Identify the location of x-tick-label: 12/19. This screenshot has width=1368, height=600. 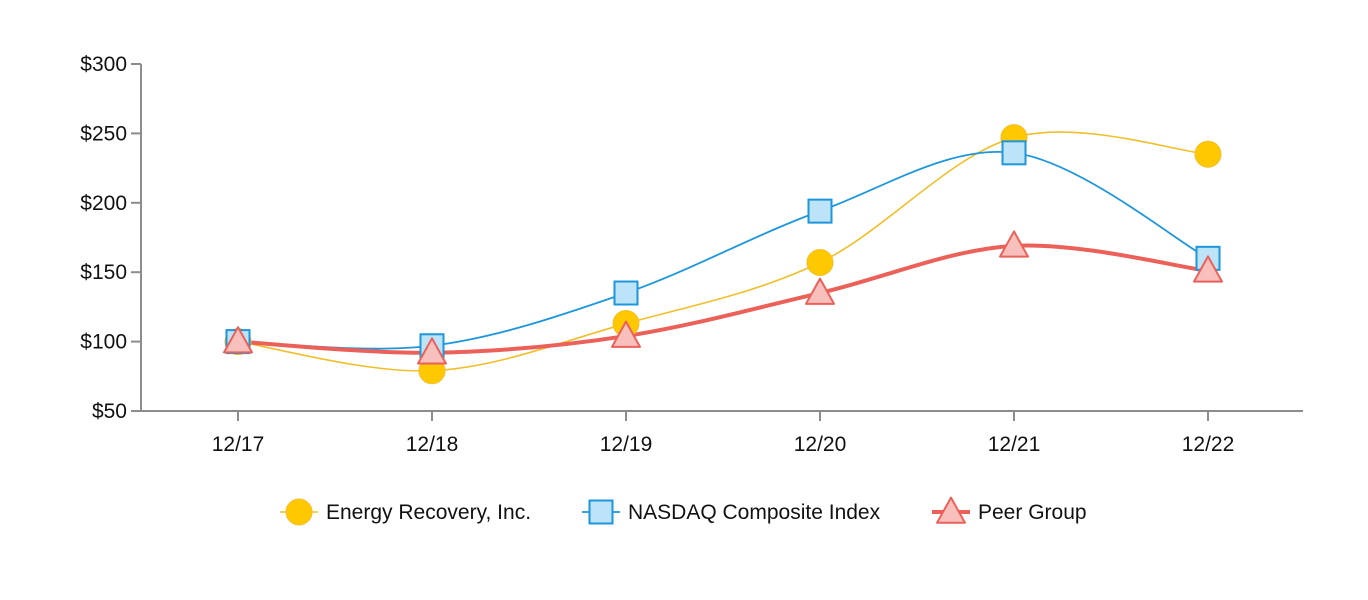
(626, 444).